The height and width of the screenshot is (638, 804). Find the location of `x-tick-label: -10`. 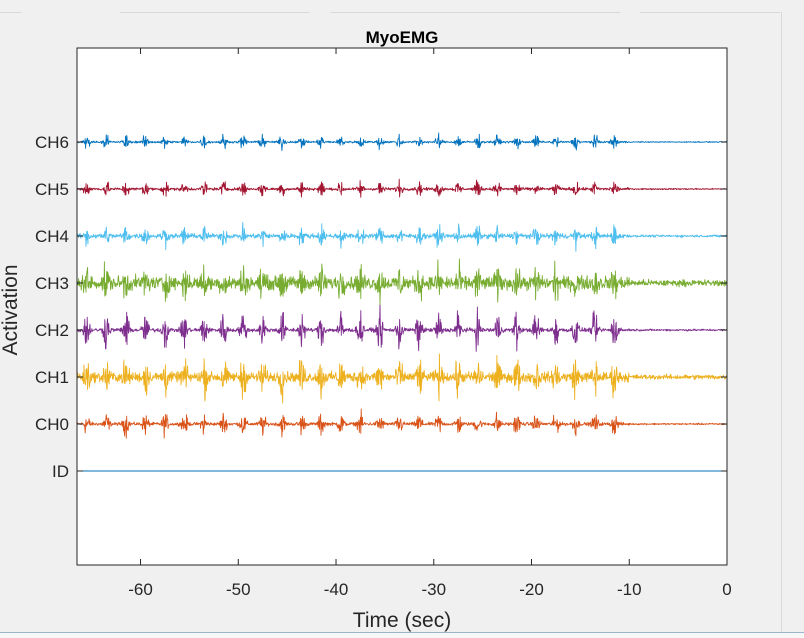

x-tick-label: -10 is located at coordinates (629, 589).